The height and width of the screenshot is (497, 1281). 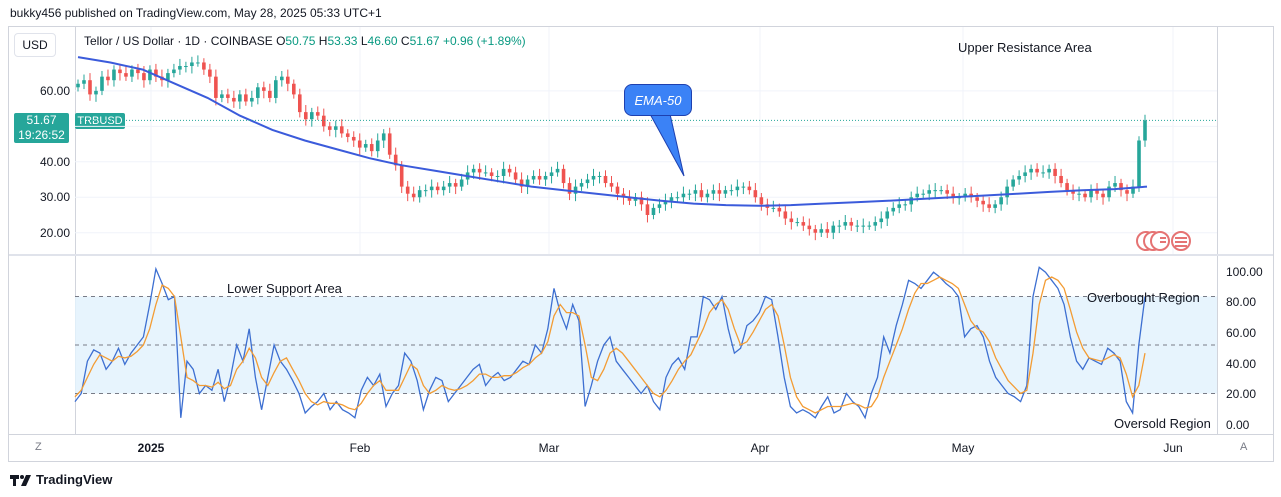 What do you see at coordinates (284, 288) in the screenshot?
I see `lower-support-label: Lower Support Area` at bounding box center [284, 288].